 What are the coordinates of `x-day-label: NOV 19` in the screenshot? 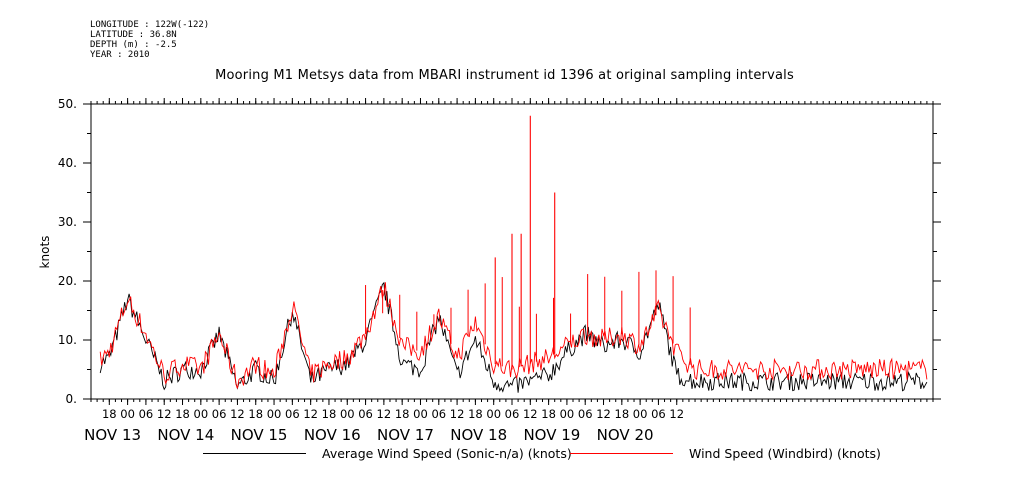 It's located at (551, 435).